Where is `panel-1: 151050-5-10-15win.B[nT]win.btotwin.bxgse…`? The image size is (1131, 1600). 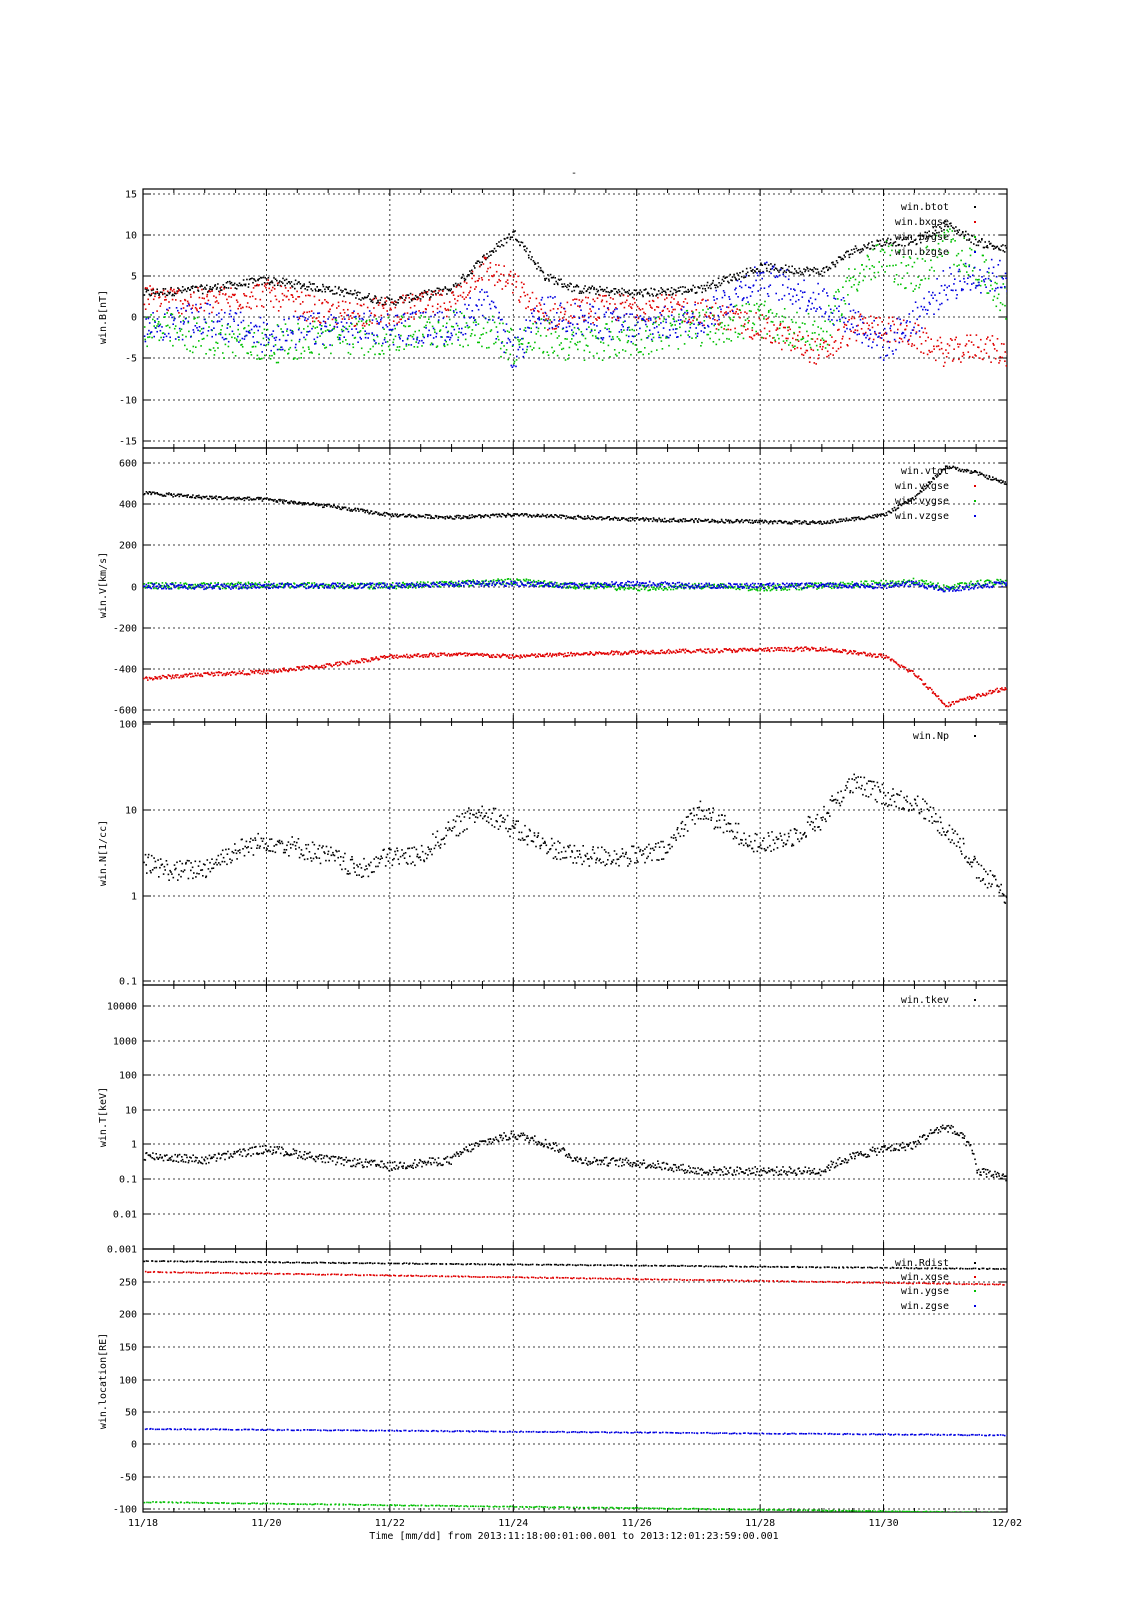
panel-1: 151050-5-10-15win.B[nT]win.btotwin.bxgse… is located at coordinates (553, 318).